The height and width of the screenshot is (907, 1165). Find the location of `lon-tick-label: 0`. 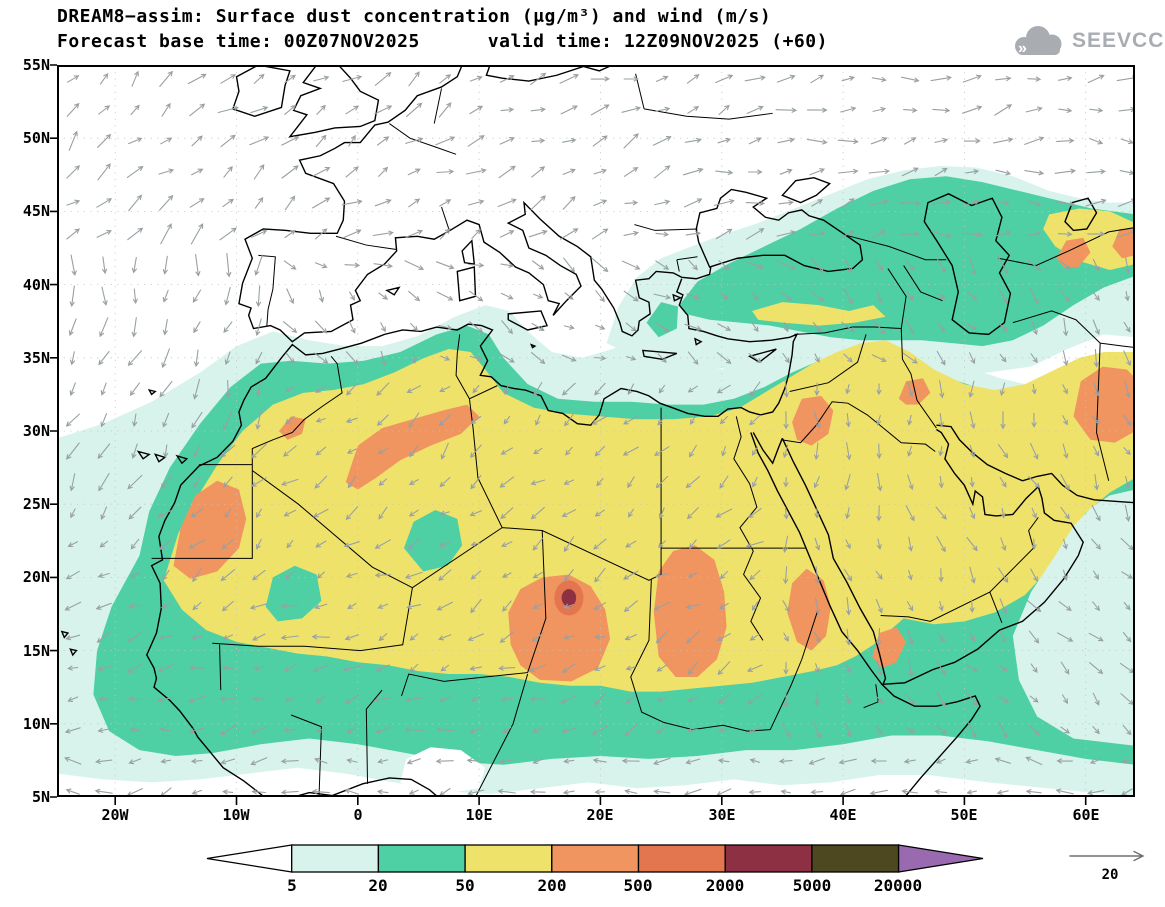

lon-tick-label: 0 is located at coordinates (358, 815).